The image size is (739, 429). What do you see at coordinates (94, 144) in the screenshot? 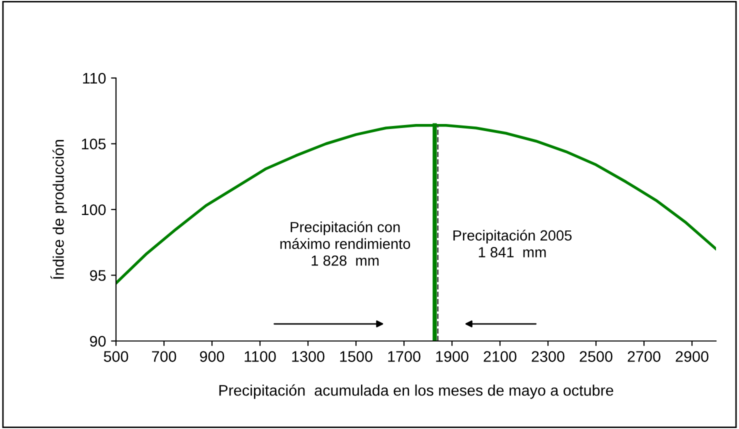
I see `y-tick-label: 105` at bounding box center [94, 144].